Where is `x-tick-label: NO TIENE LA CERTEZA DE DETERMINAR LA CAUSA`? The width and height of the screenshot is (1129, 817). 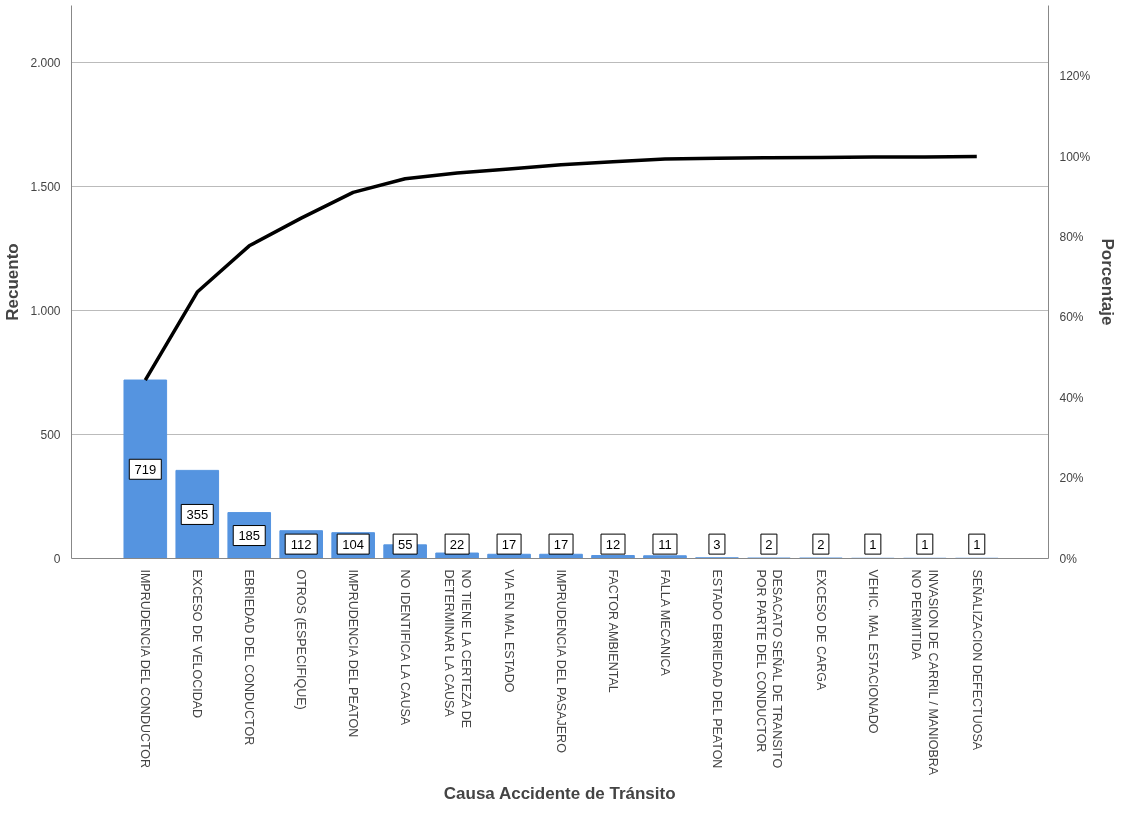
x-tick-label: NO TIENE LA CERTEZA DE DETERMINAR LA CAUSA is located at coordinates (457, 649).